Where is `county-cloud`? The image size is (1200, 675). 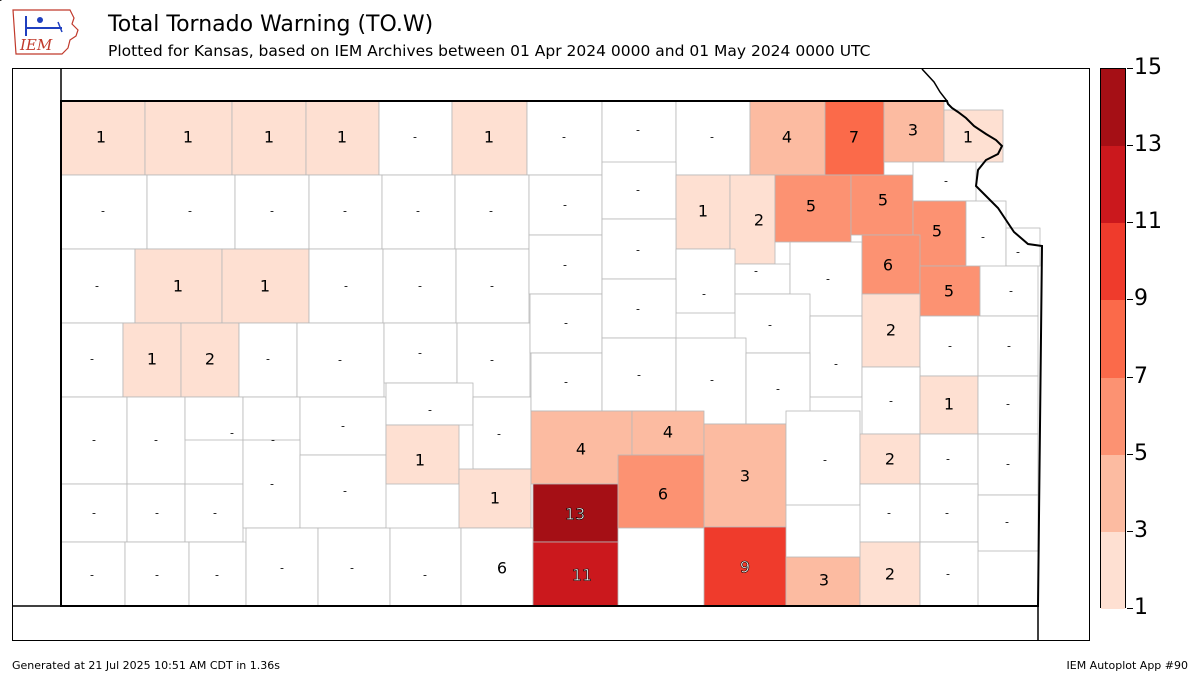 county-cloud is located at coordinates (639, 190).